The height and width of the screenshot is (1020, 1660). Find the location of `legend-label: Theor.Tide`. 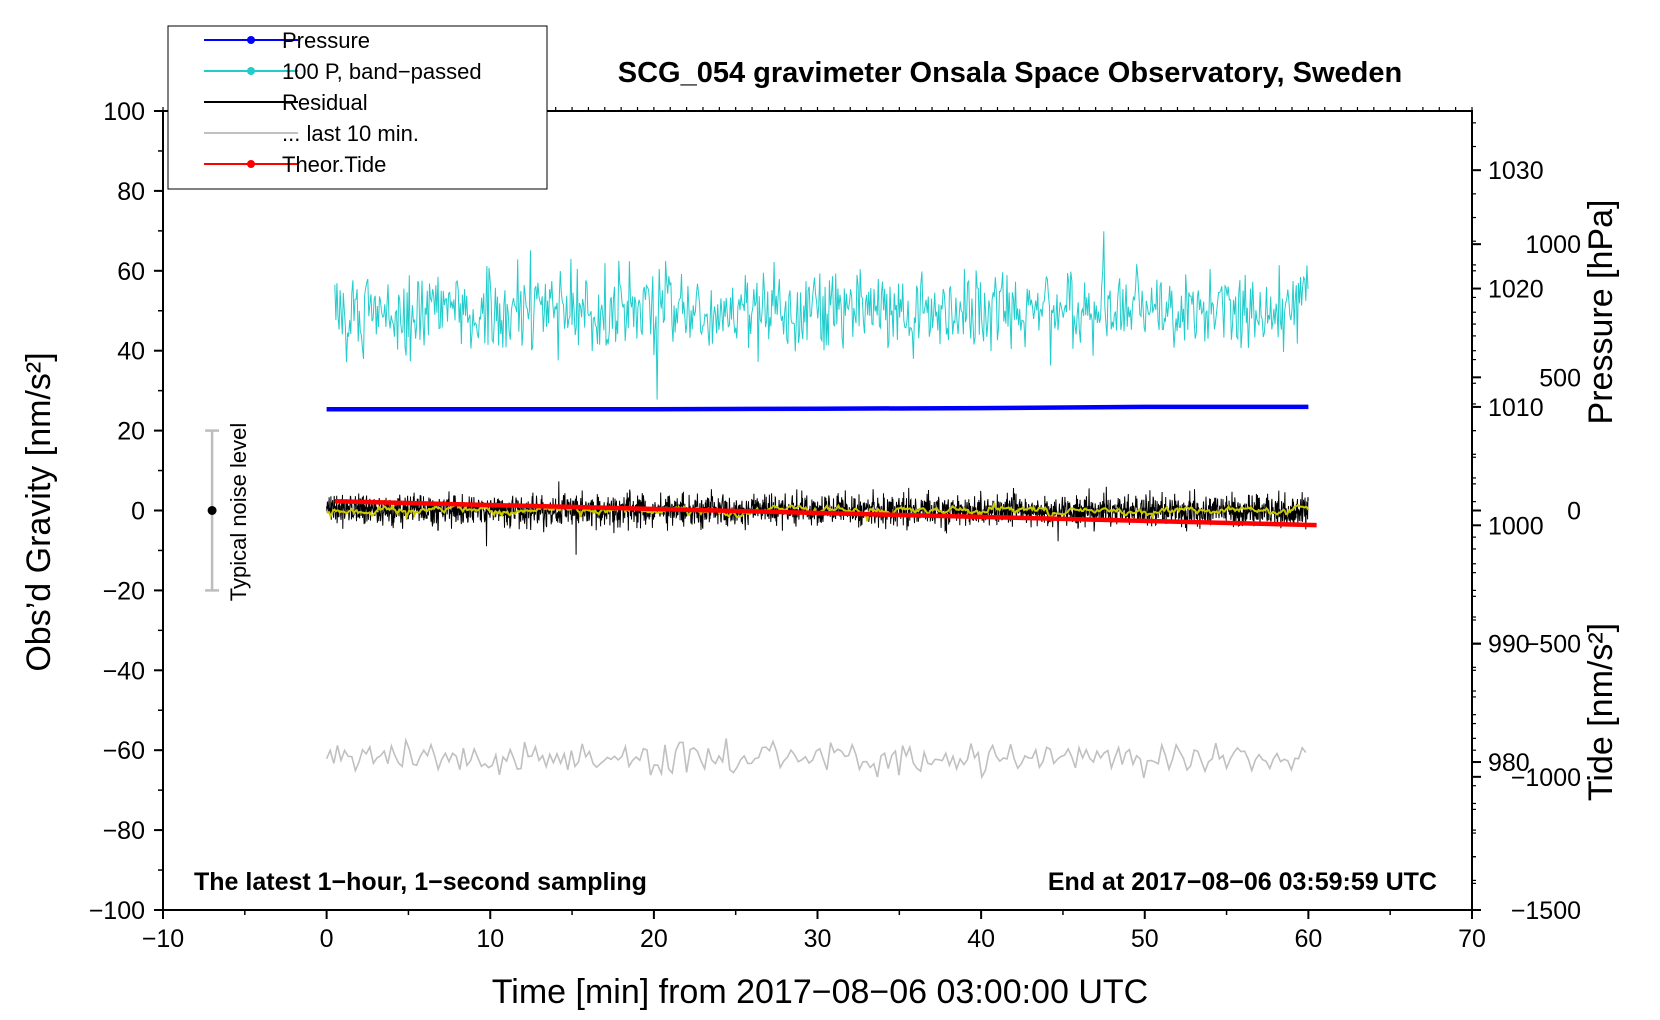

legend-label: Theor.Tide is located at coordinates (334, 164).